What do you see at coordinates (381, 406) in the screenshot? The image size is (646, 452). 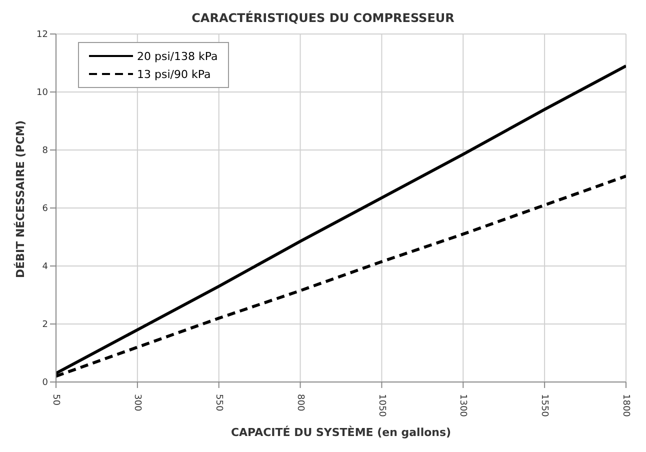 I see `x-tick-label: 1050` at bounding box center [381, 406].